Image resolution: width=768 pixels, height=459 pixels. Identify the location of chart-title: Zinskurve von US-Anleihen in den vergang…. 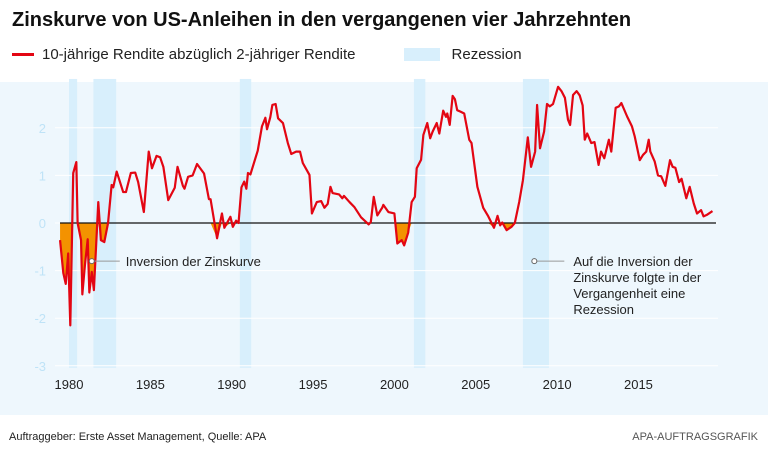
(322, 20).